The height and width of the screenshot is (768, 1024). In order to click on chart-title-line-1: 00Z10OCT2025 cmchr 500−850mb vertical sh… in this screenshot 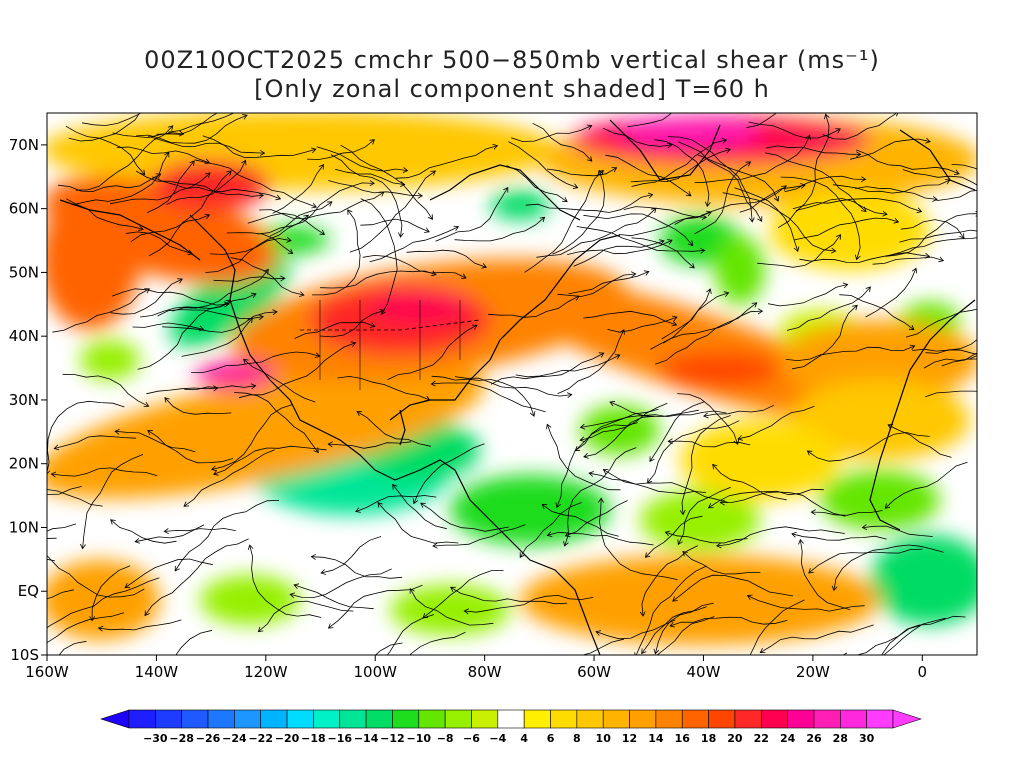, I will do `click(512, 60)`.